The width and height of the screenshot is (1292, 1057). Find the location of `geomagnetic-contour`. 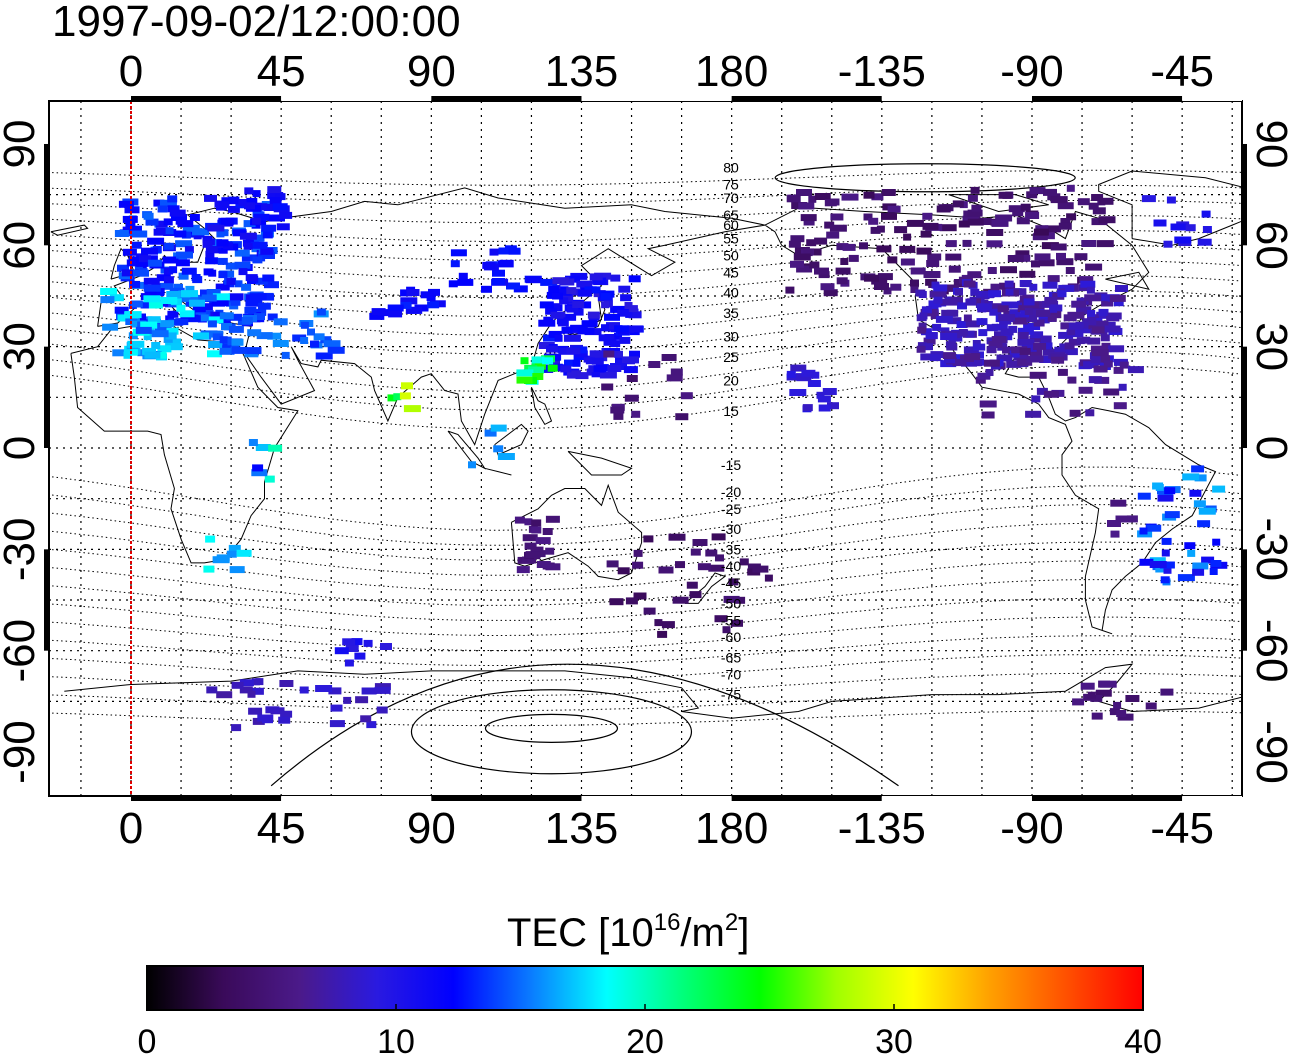

geomagnetic-contour is located at coordinates (645, 380).